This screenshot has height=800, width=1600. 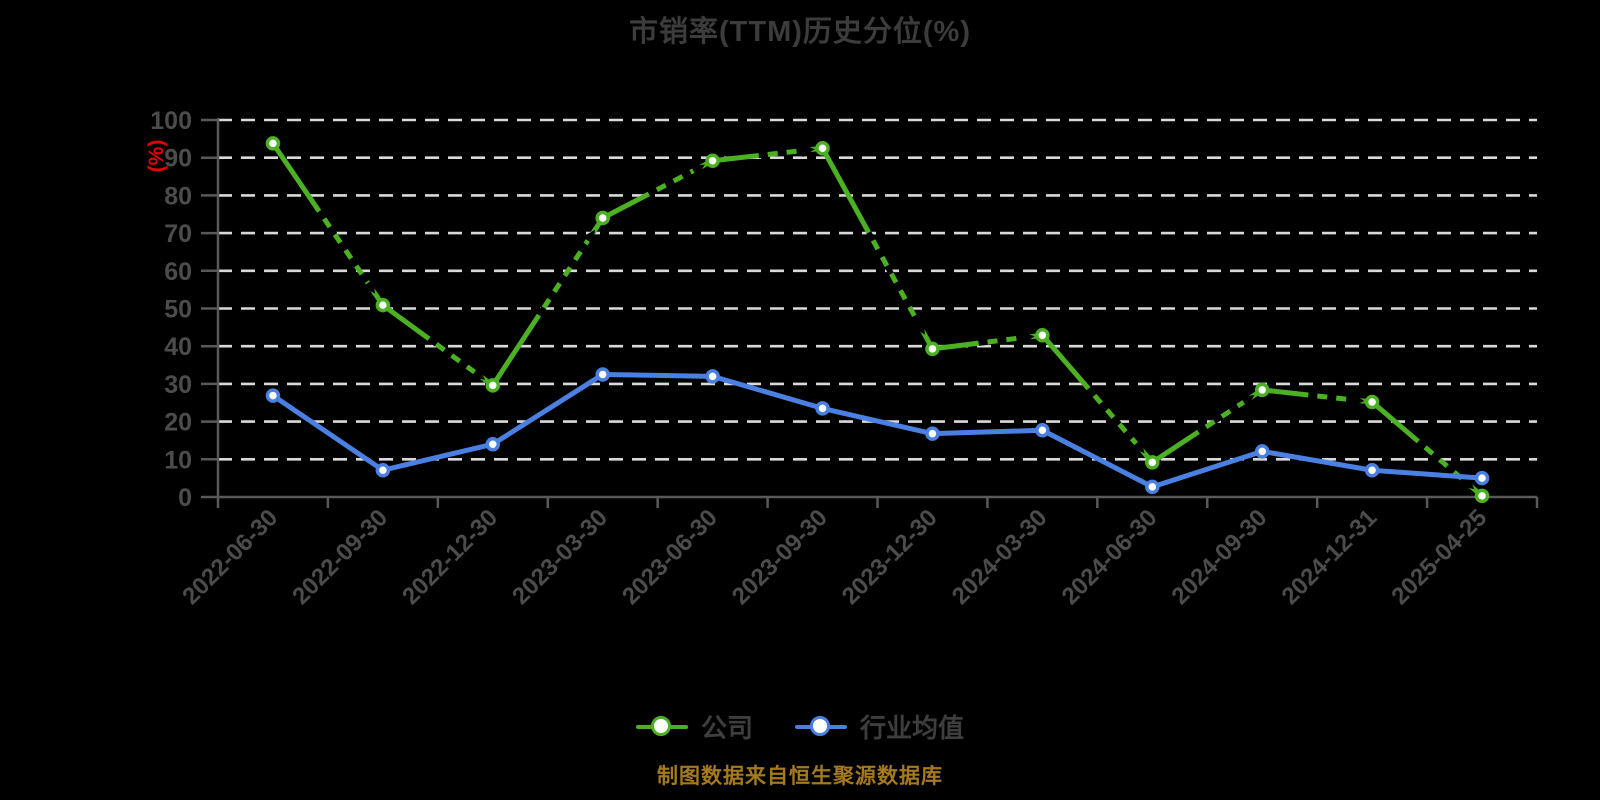 I want to click on y-axis-tick-label: 100, so click(x=171, y=121).